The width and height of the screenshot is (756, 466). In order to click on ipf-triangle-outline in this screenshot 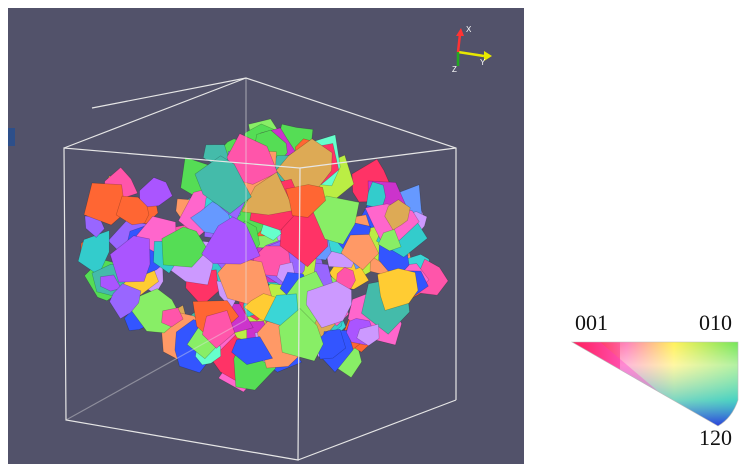, I will do `click(654, 384)`.